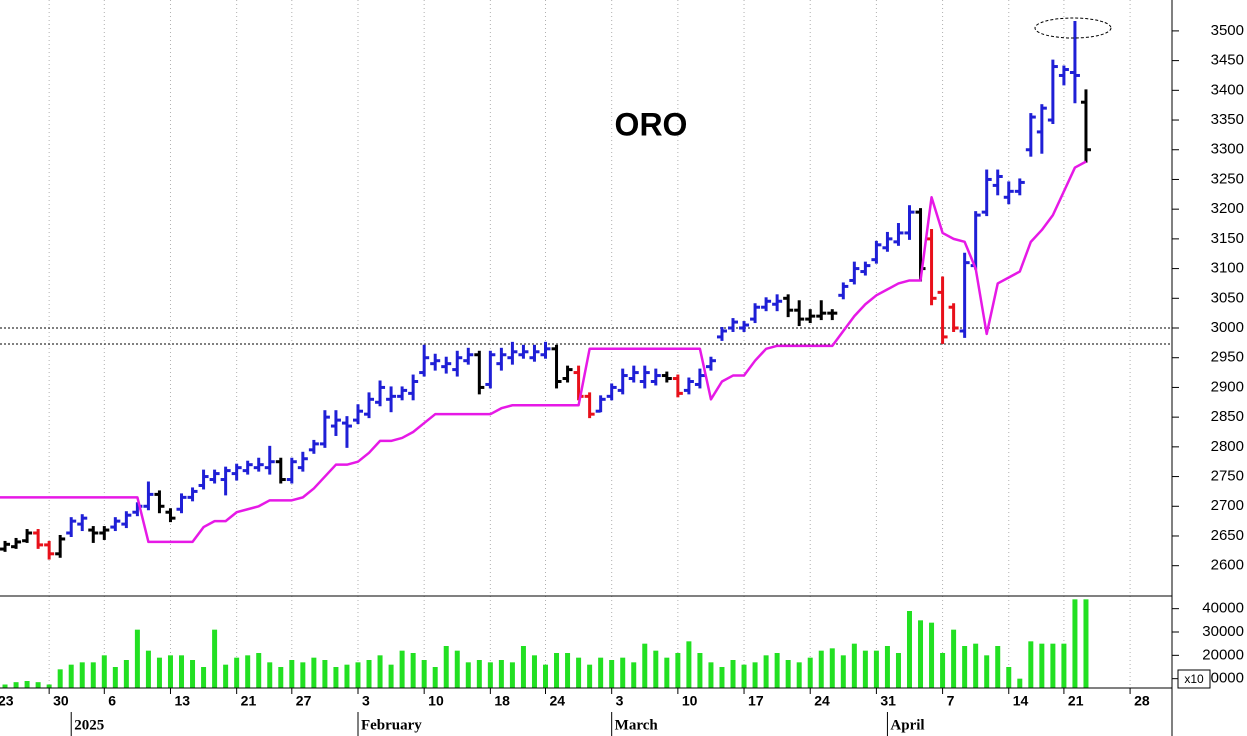 This screenshot has width=1247, height=736. Describe the element at coordinates (637, 725) in the screenshot. I see `month-label: March` at that location.